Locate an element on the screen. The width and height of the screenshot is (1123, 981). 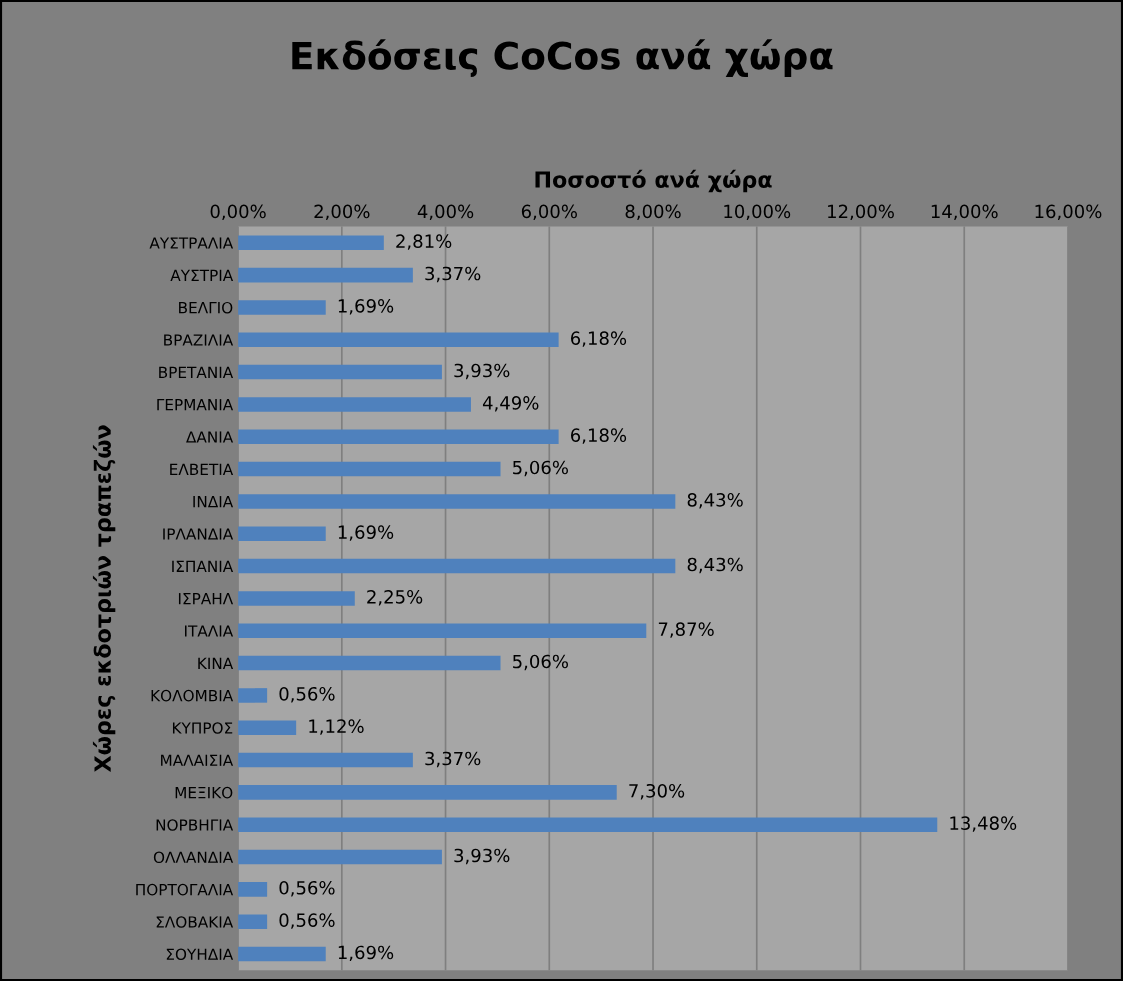
y-tick-label: ΚΥΠΡΟΣ is located at coordinates (202, 728).